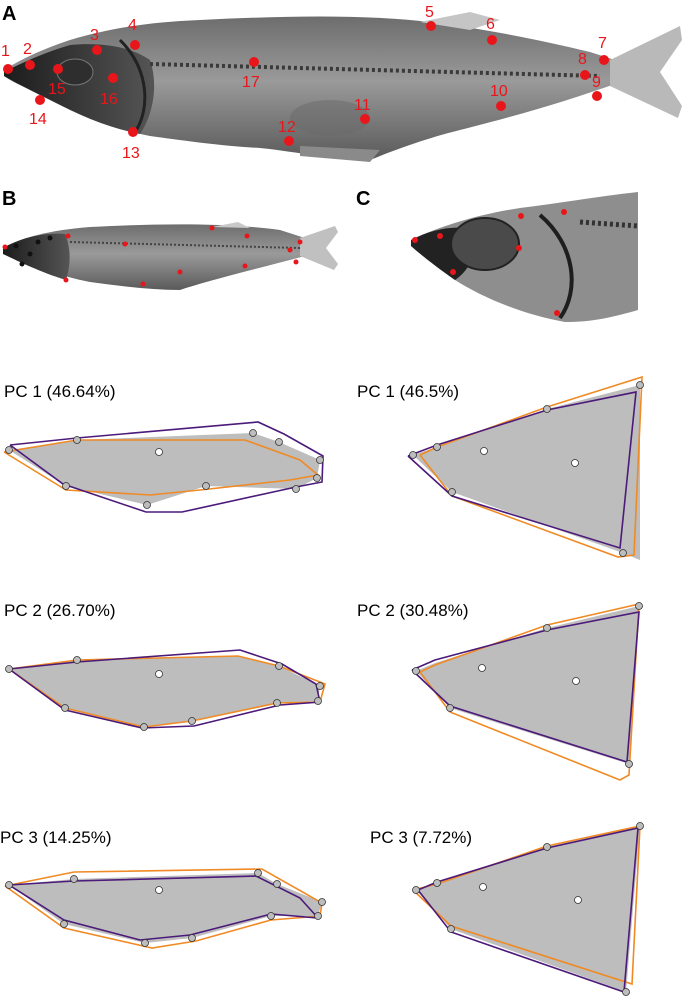  I want to click on pc2-left-shape, so click(165, 690).